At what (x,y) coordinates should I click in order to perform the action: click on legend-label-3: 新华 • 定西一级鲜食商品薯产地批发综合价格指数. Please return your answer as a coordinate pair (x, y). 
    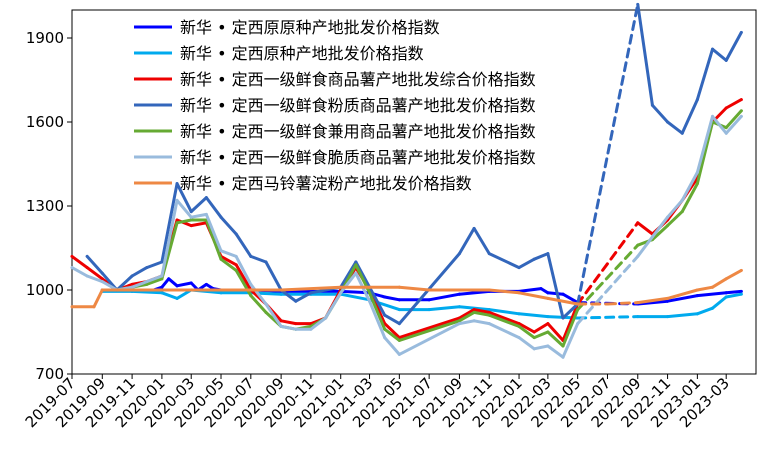
    Looking at the image, I should click on (358, 79).